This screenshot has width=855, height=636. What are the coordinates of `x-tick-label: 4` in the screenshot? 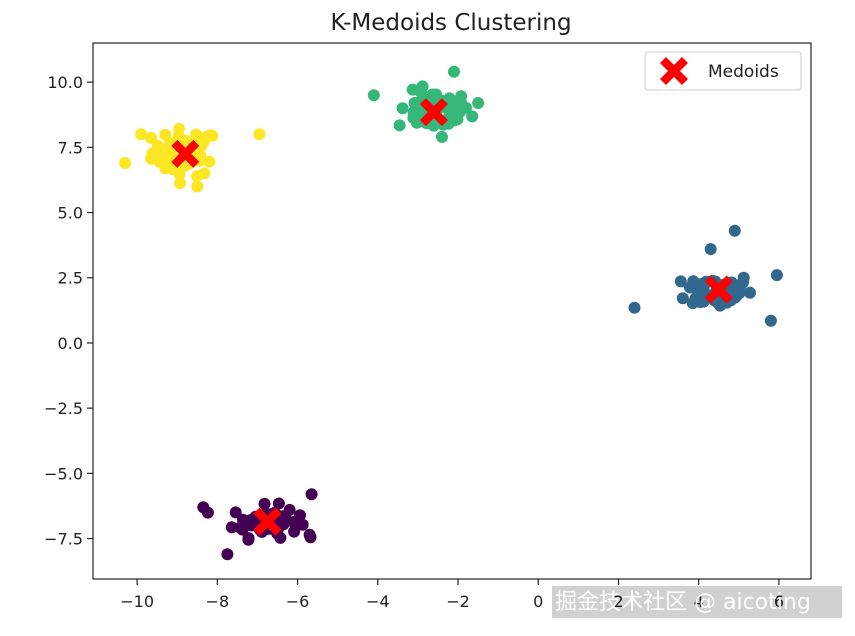 It's located at (699, 601).